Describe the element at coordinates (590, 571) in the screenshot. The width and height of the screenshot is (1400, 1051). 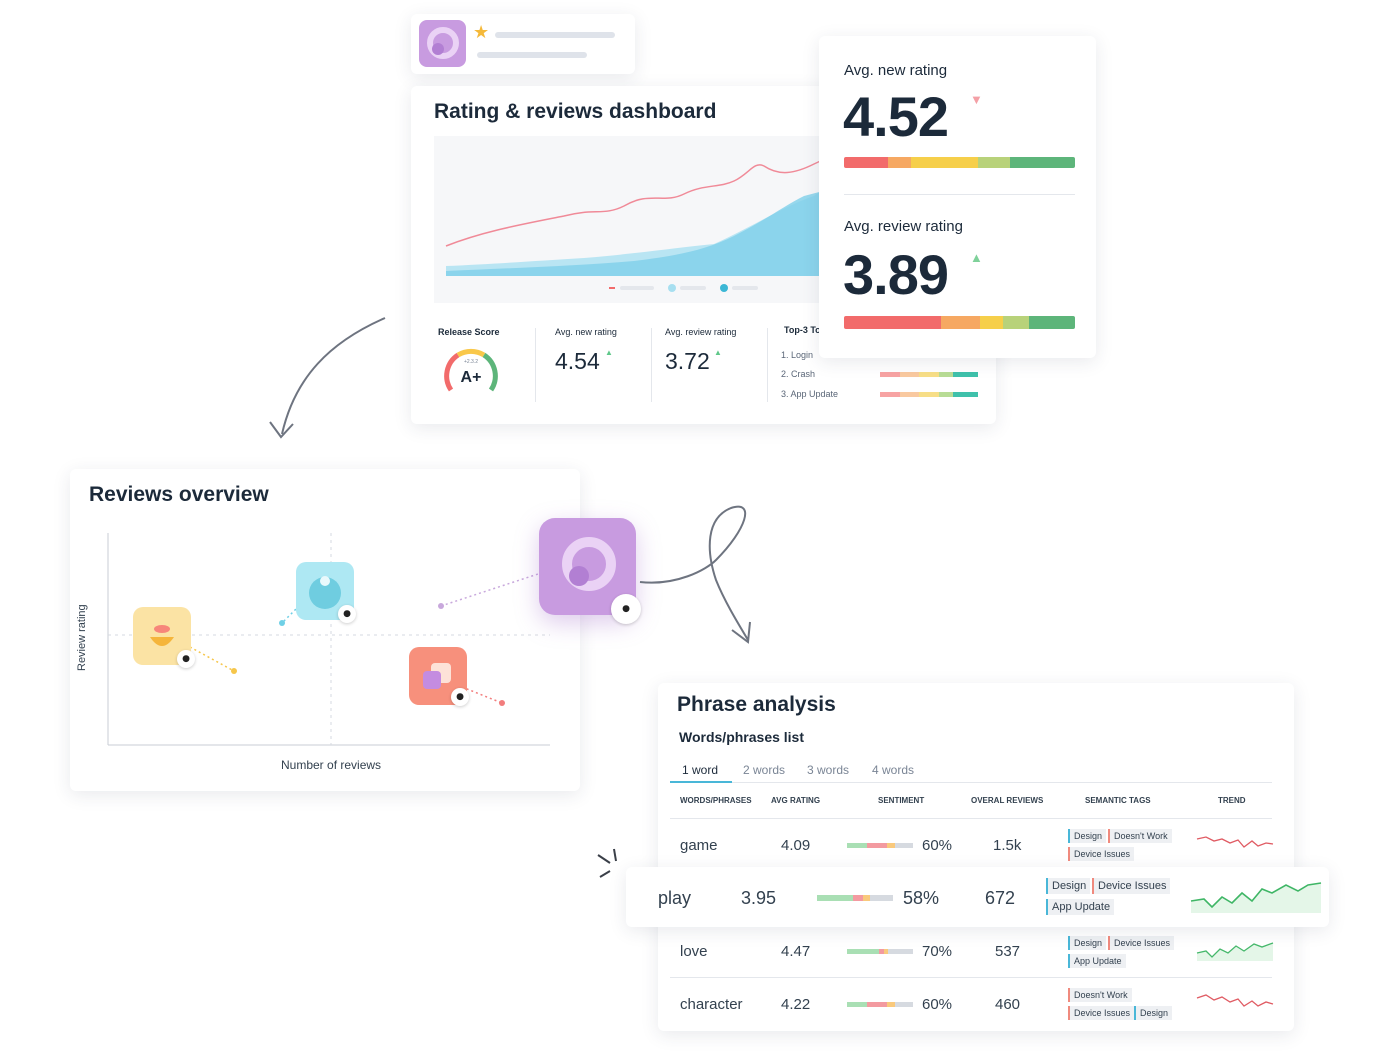
I see `main-app-icon: ●` at that location.